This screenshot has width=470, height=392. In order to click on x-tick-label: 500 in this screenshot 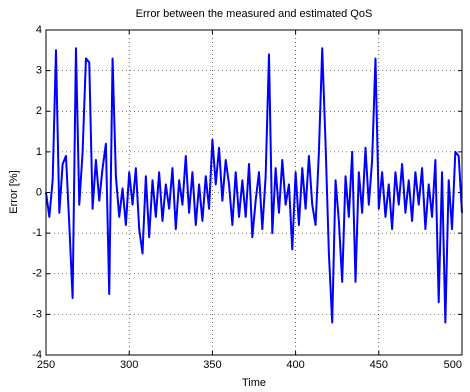, I will do `click(453, 365)`.